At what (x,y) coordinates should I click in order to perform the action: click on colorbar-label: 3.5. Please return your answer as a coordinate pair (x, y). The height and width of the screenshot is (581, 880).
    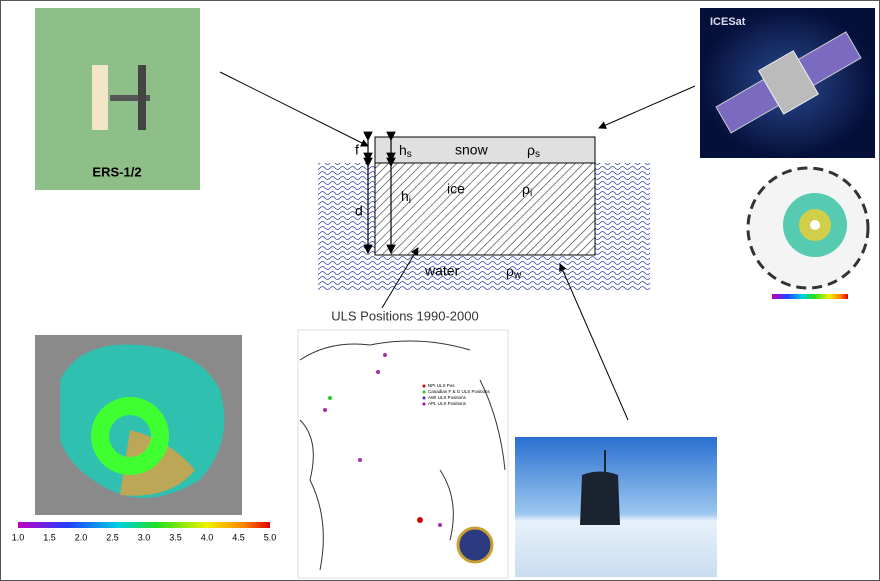
    Looking at the image, I should click on (175, 537).